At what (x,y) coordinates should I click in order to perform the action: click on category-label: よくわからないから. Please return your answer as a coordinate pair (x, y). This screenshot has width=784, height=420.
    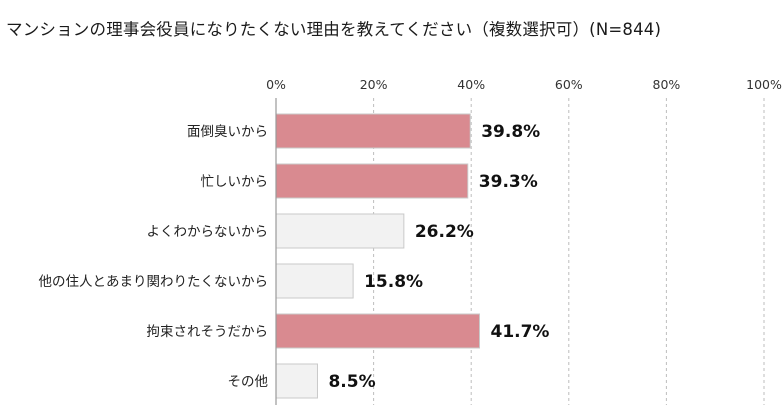
    Looking at the image, I should click on (208, 232).